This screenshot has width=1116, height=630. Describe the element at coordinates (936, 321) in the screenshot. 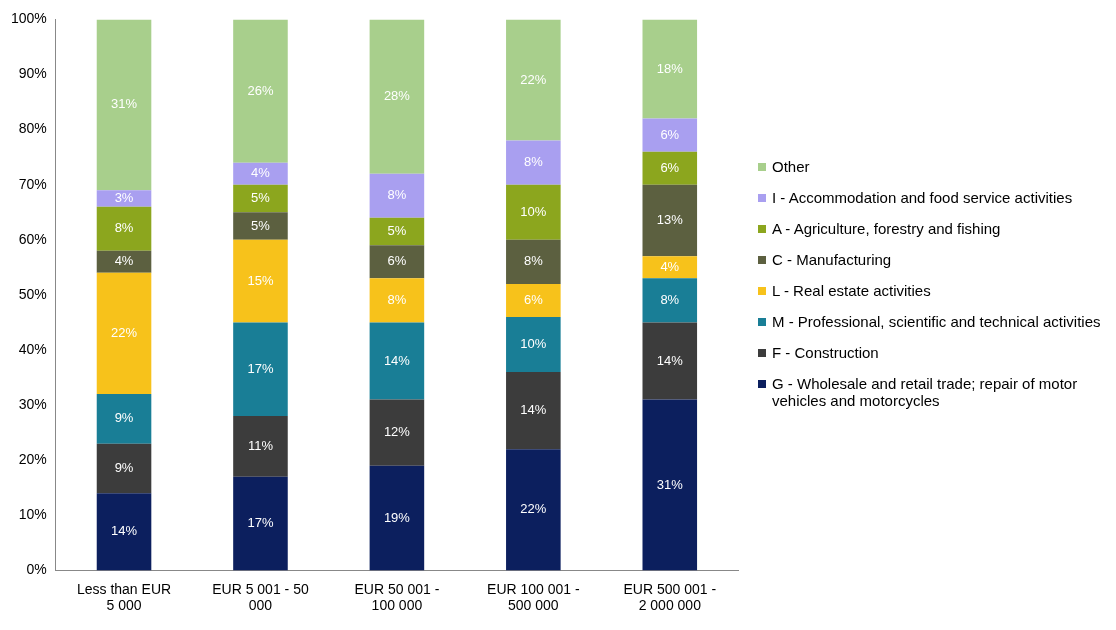

I see `legend-label: M - Professional, scientific and technical activities` at that location.